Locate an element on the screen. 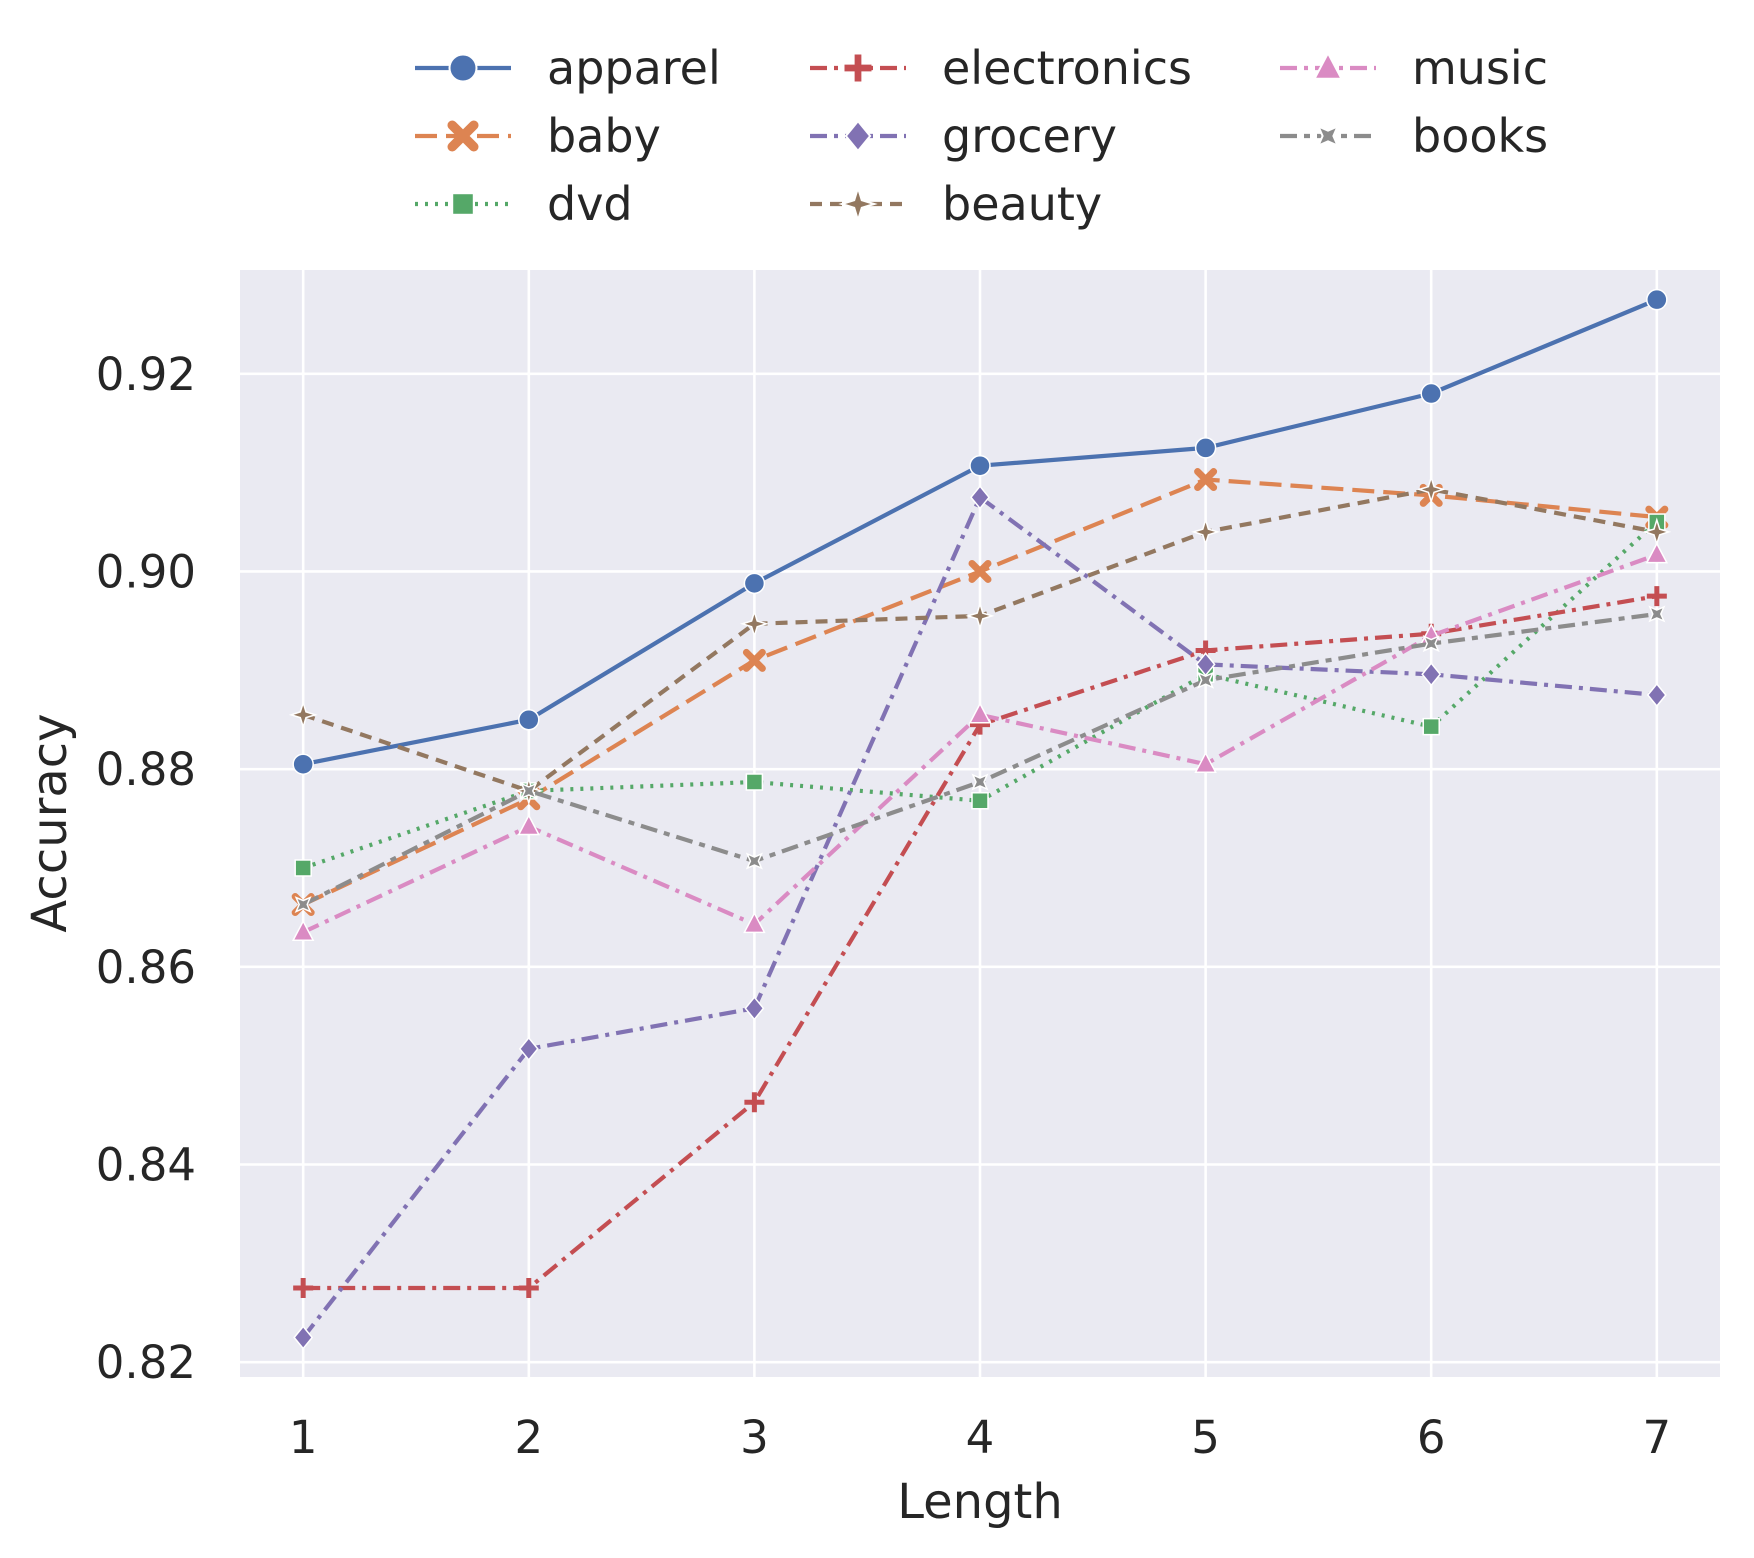 The image size is (1754, 1558). legend-item-music: music is located at coordinates (1414, 68).